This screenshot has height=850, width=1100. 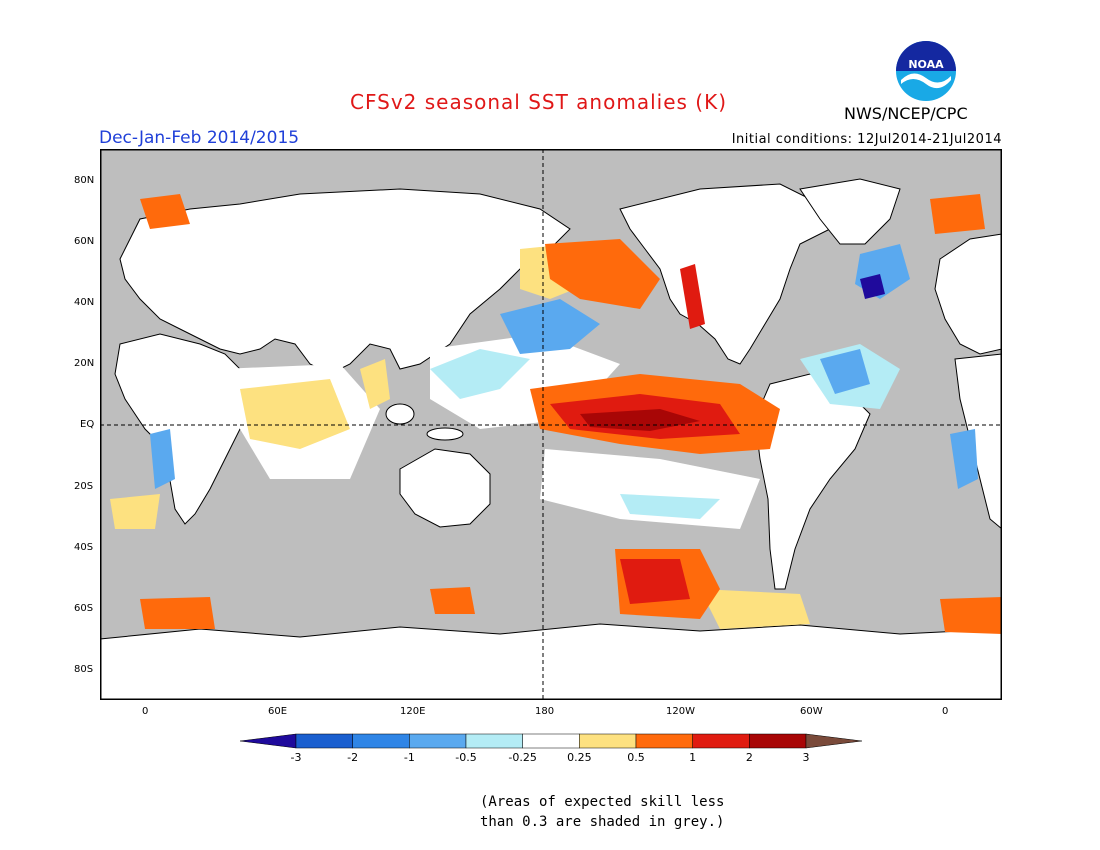 What do you see at coordinates (538, 102) in the screenshot?
I see `page-title: CFSv2 seasonal SST anomalies (K)` at bounding box center [538, 102].